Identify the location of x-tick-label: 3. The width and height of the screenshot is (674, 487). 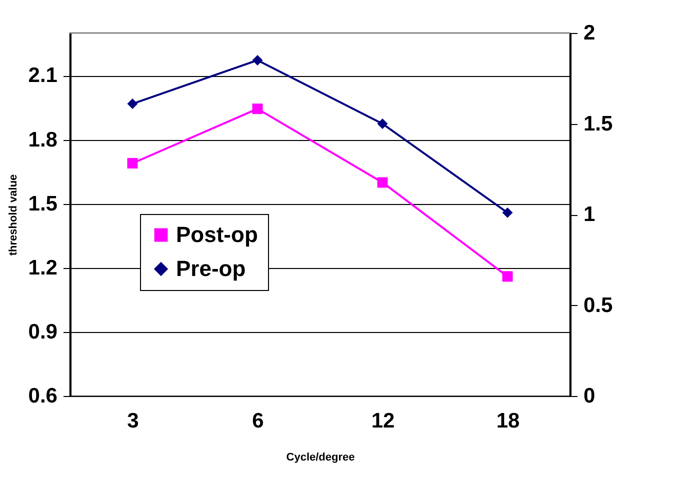
(133, 421).